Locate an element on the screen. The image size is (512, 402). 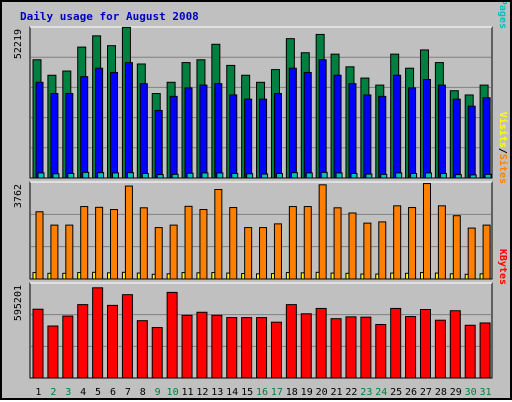
x-tick-day-6: 6 is located at coordinates (113, 392).